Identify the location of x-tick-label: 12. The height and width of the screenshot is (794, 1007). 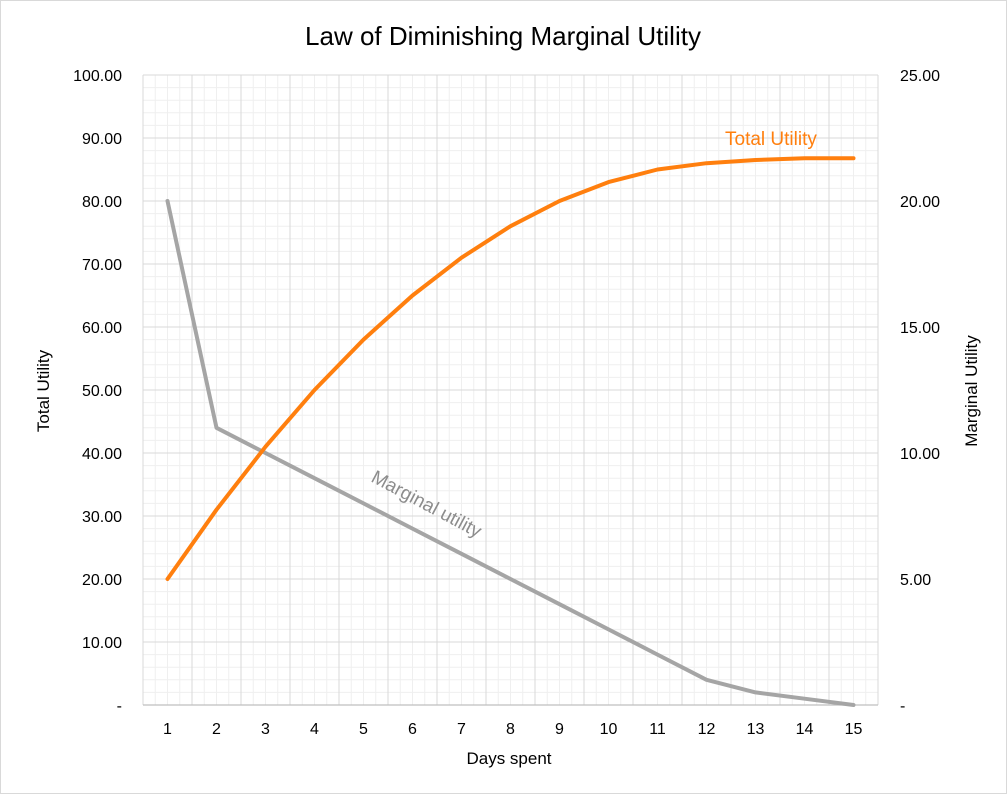
(707, 729).